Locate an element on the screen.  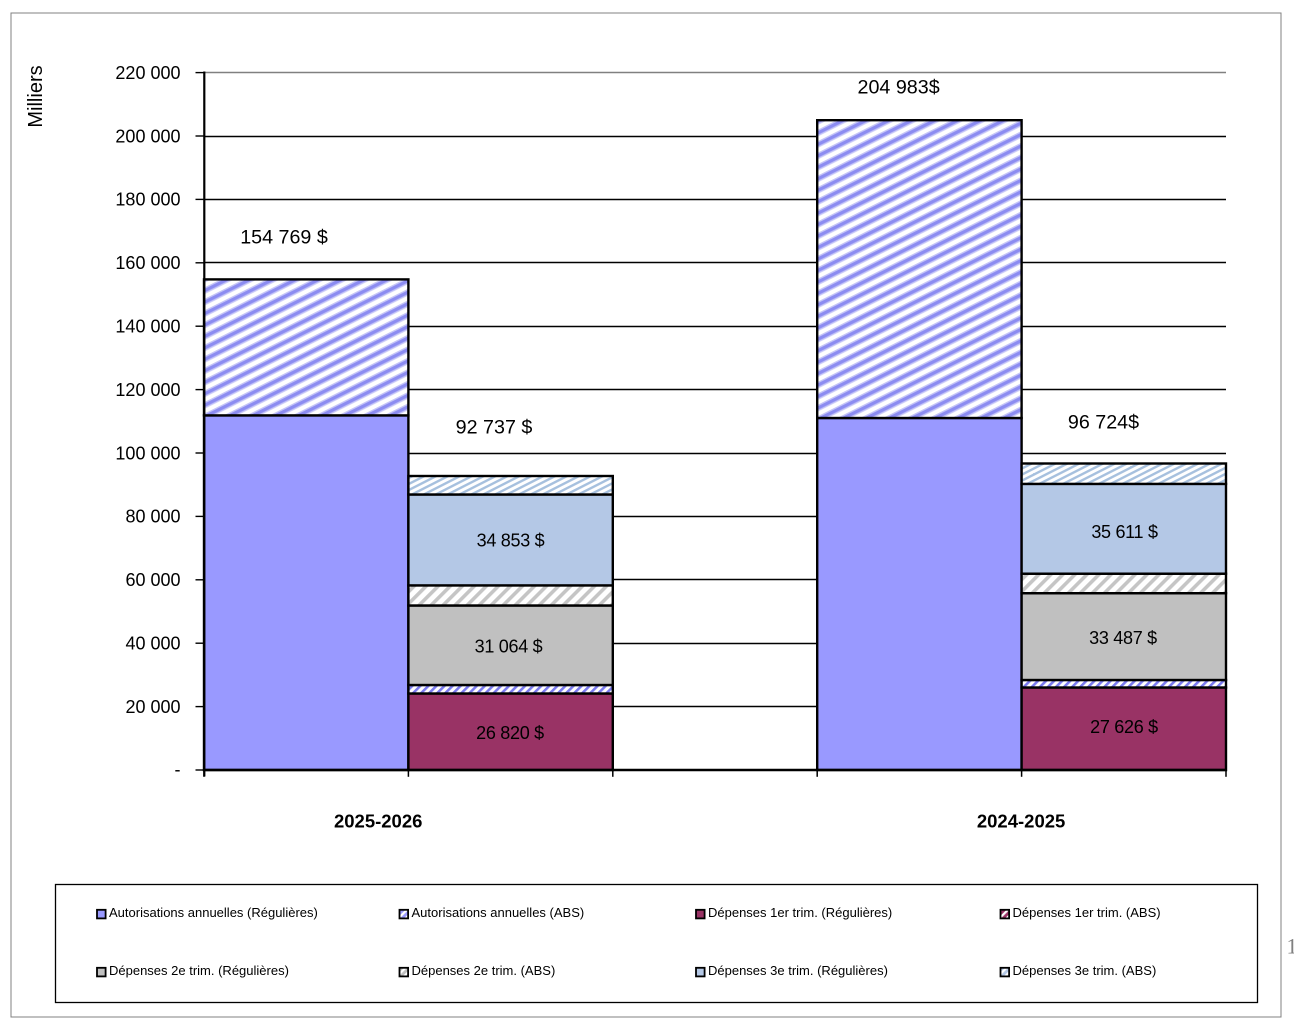
svg-text: 26 820 $ is located at coordinates (510, 733).